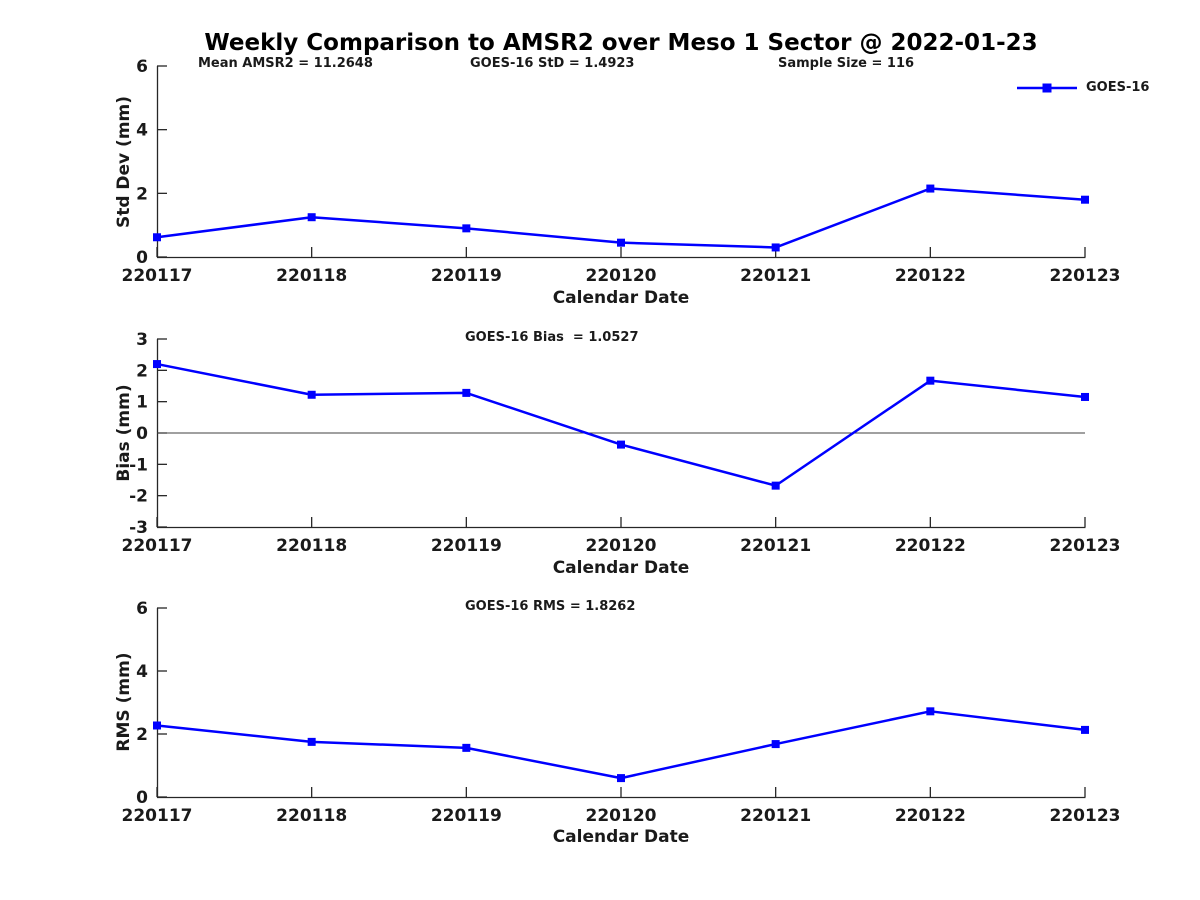 The height and width of the screenshot is (900, 1200). I want to click on legend-line-marker-icon, so click(1047, 87).